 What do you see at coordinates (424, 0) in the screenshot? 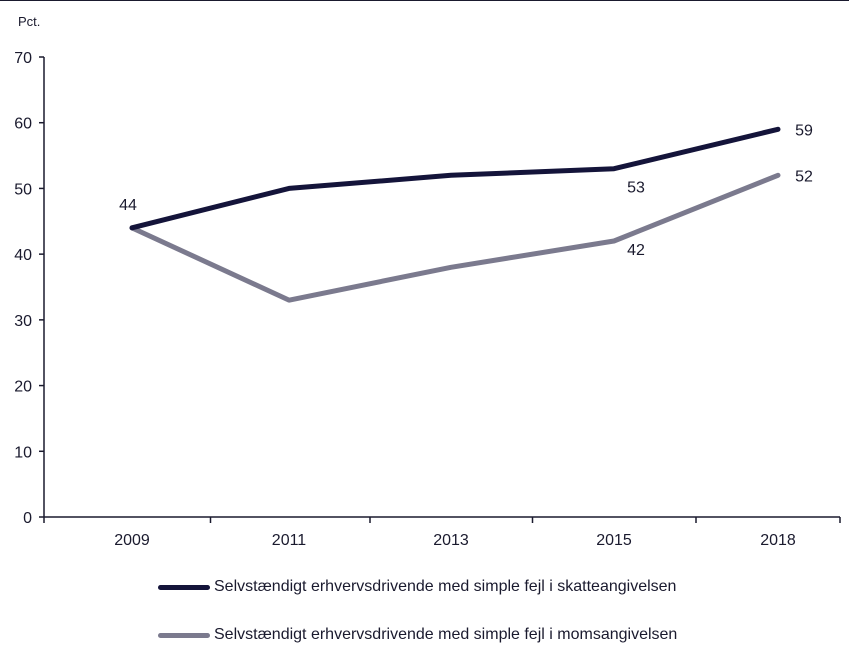
I see `top-rule` at bounding box center [424, 0].